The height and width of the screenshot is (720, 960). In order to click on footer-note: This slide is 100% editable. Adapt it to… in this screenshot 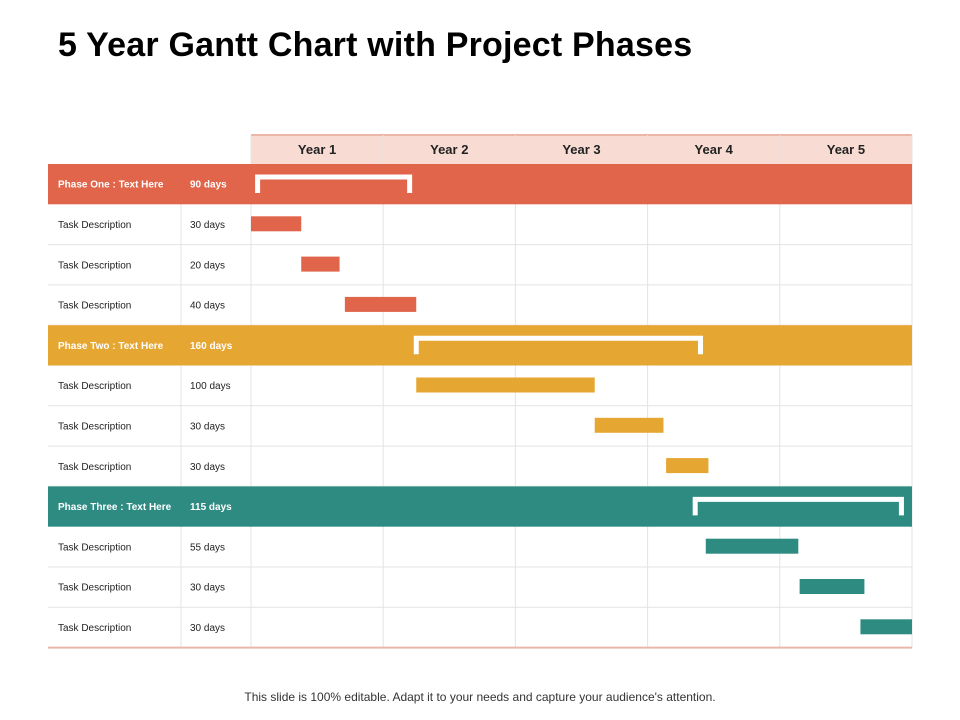, I will do `click(480, 697)`.